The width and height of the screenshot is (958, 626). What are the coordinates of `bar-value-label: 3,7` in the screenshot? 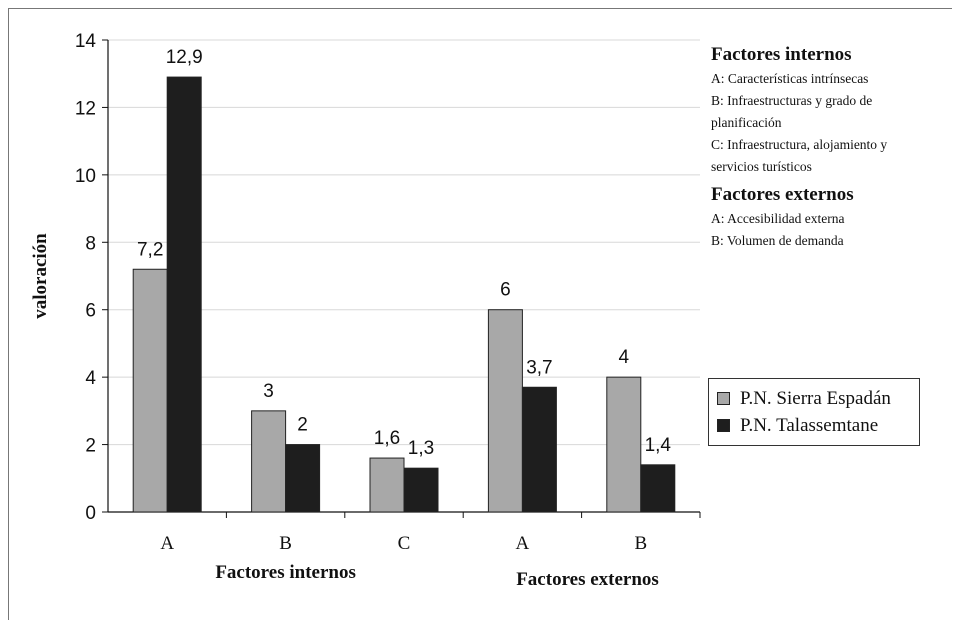 It's located at (539, 367).